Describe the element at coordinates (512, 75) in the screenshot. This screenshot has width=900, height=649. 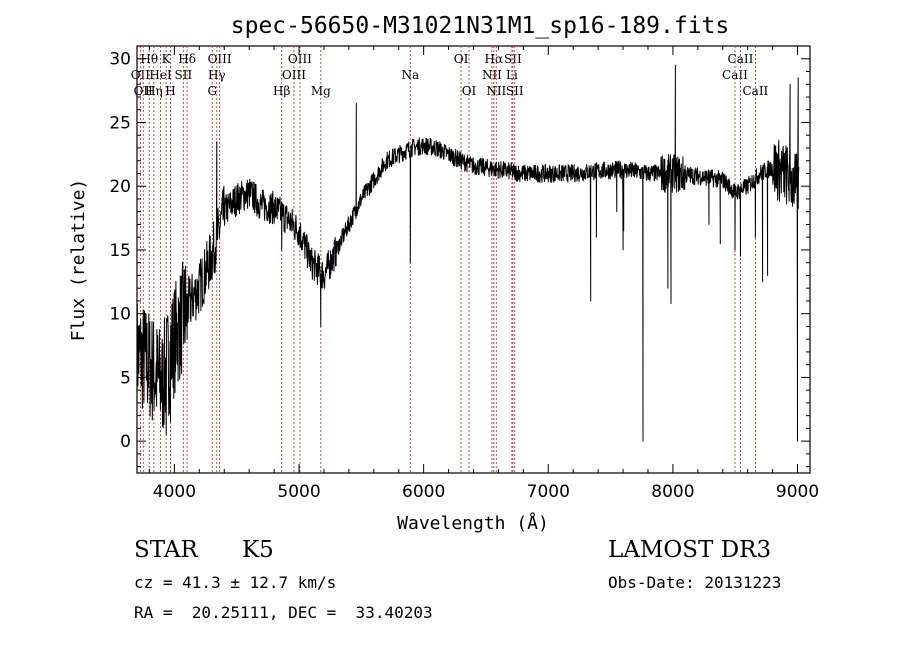
I see `line-marker-label: Li` at that location.